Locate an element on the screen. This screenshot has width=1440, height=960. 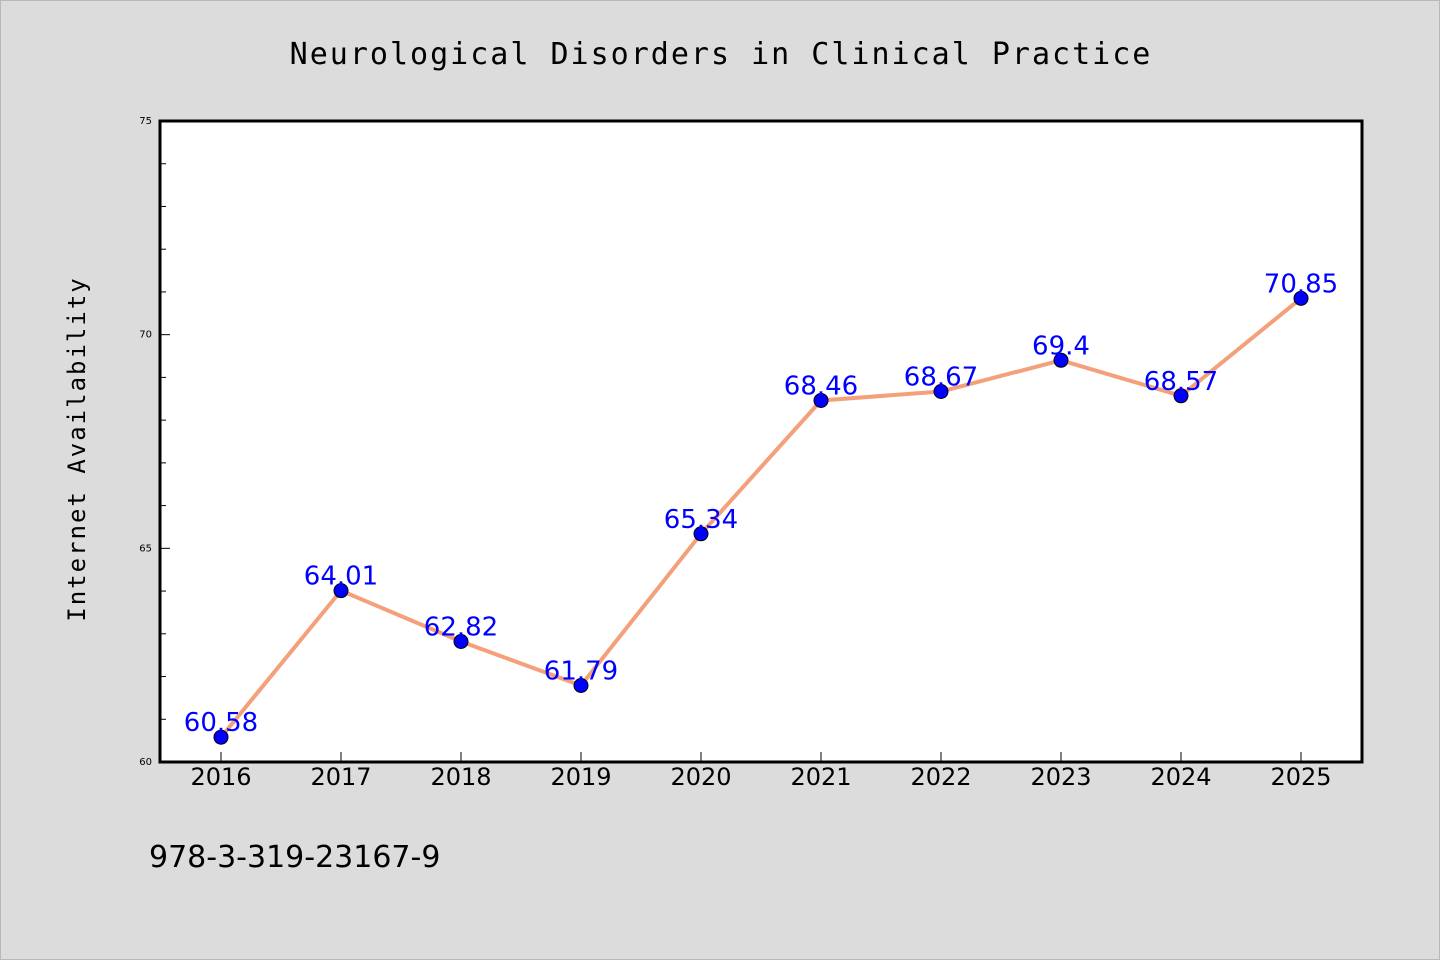
data-point-2023 is located at coordinates (1061, 360).